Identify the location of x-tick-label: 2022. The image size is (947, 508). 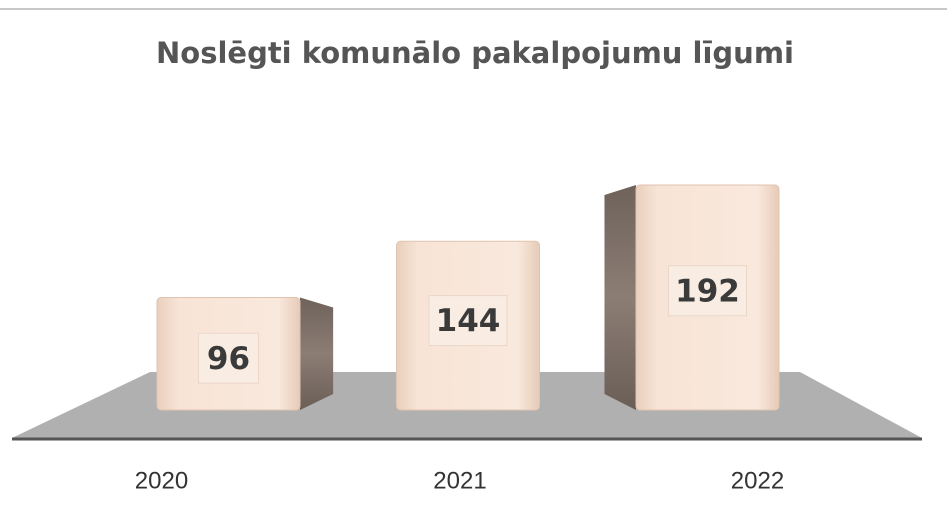
(757, 480).